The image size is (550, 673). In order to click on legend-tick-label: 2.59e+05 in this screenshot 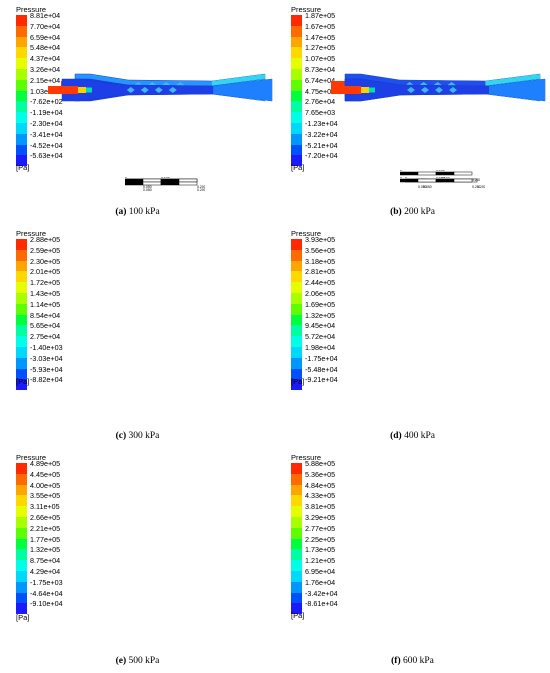, I will do `click(45, 250)`.